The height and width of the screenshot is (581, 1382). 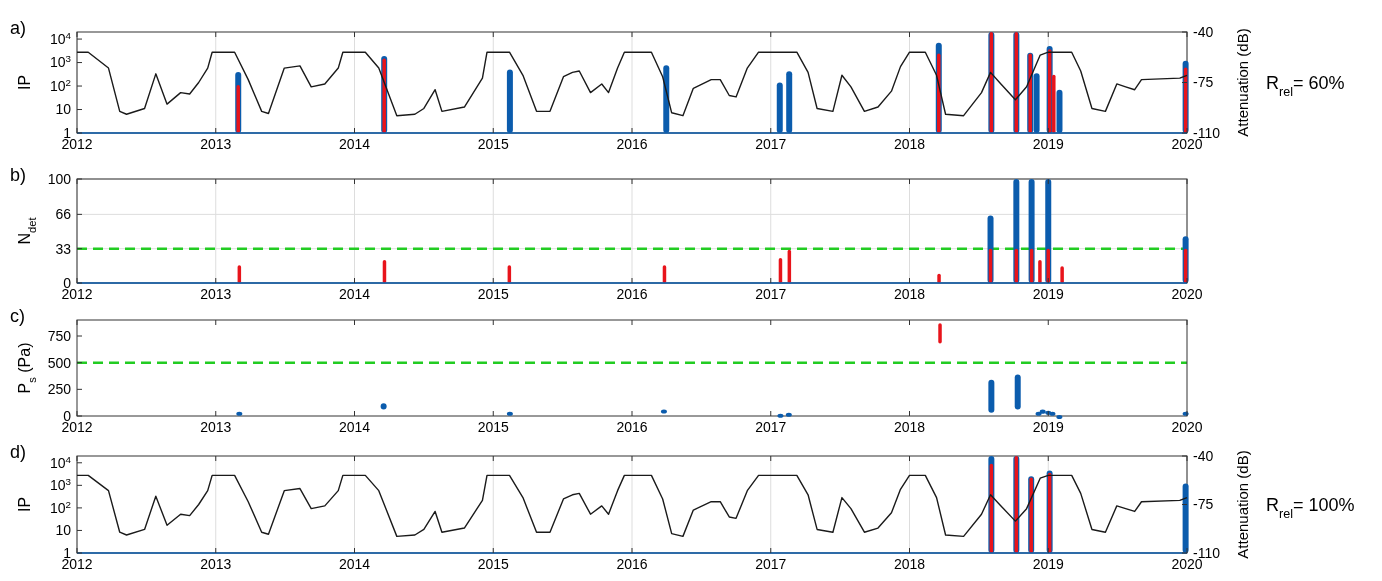 What do you see at coordinates (63, 214) in the screenshot?
I see `y-tick-label: 66` at bounding box center [63, 214].